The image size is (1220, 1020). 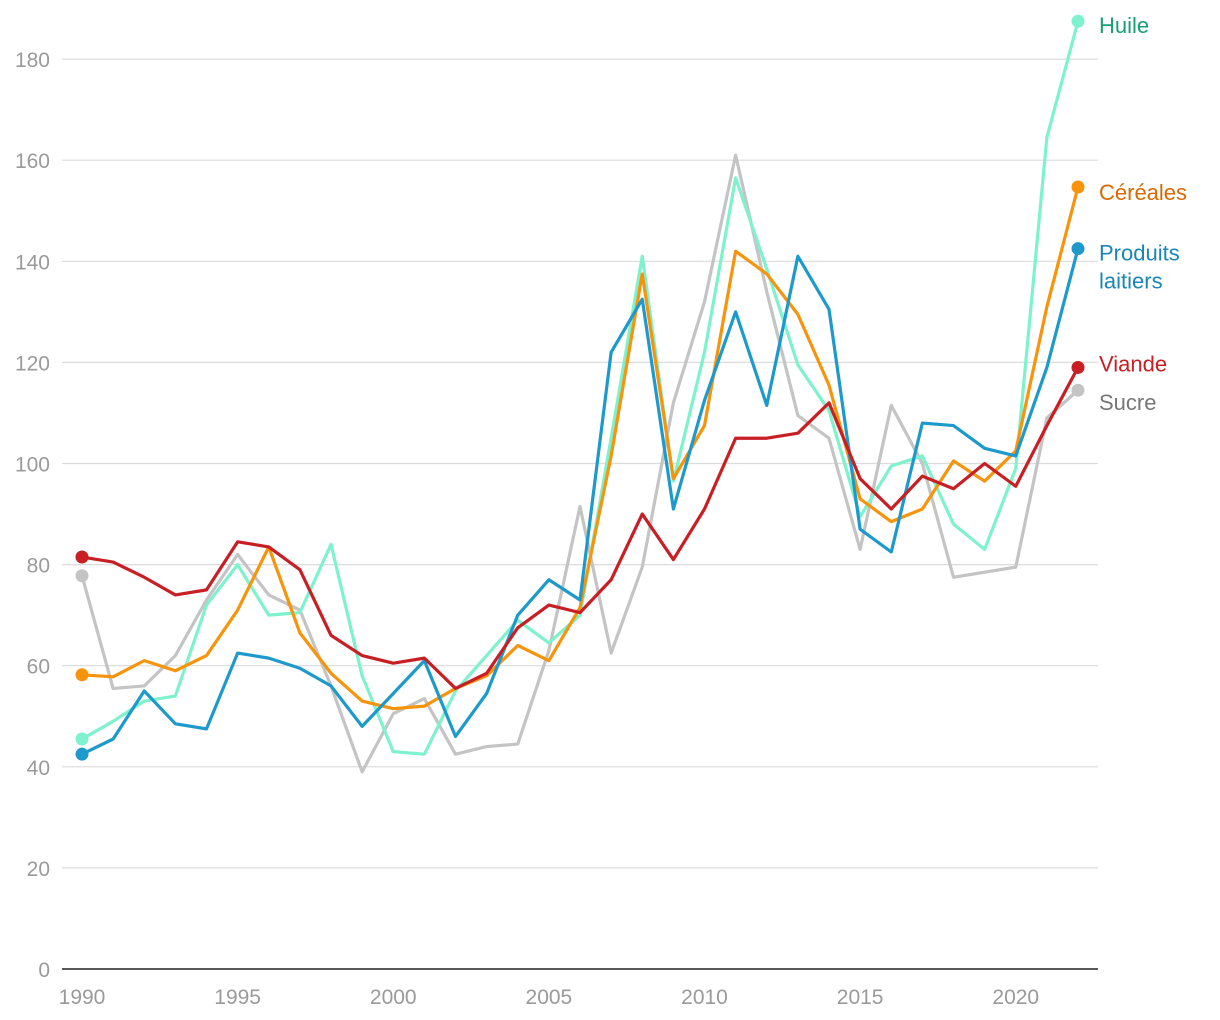 I want to click on end-marker-huile, so click(x=1078, y=21).